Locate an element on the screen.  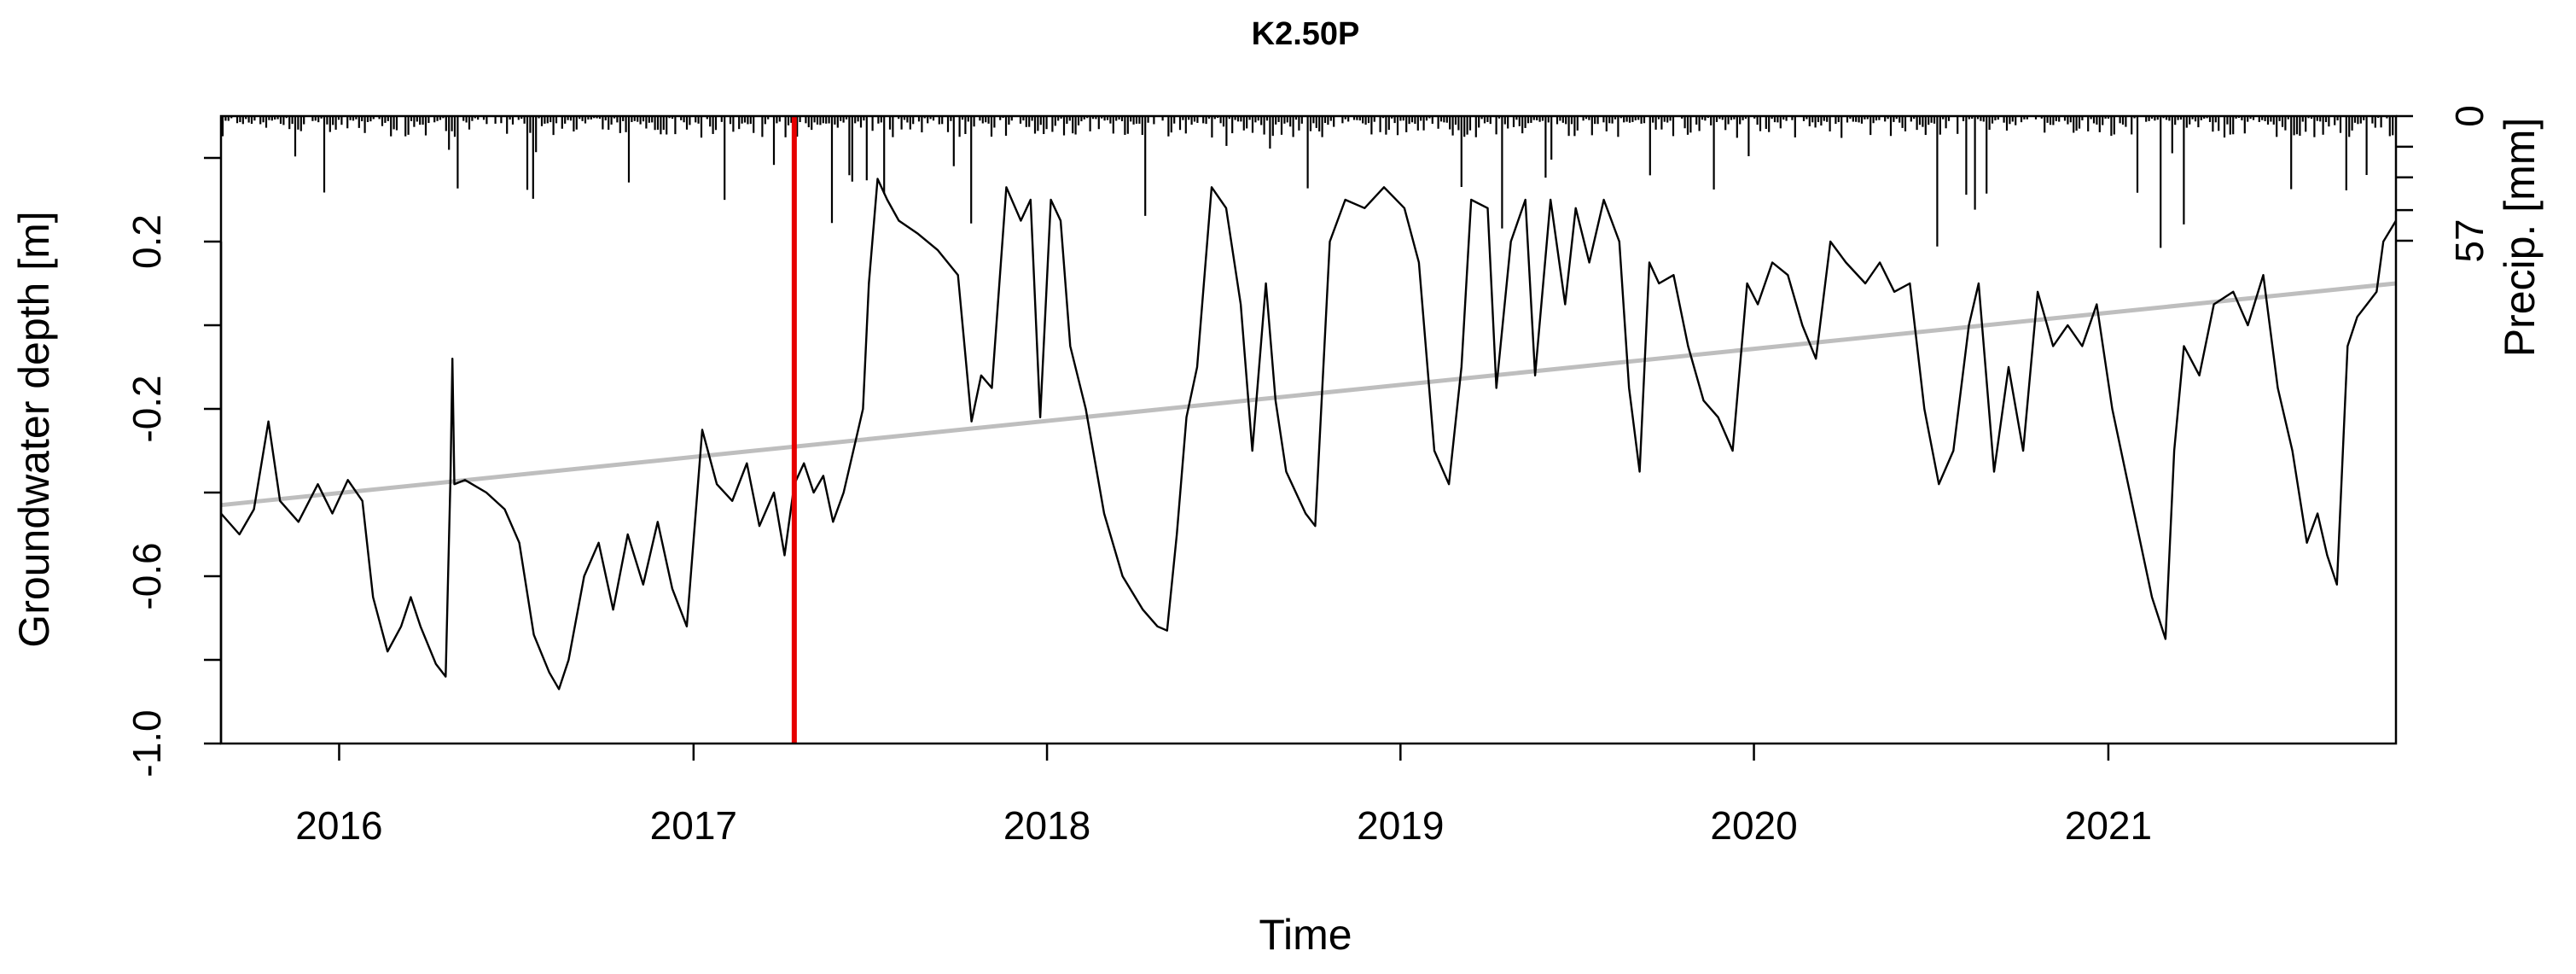
x-axis: 2016 2017 2018 2019 2020 2021 is located at coordinates (1223, 796).